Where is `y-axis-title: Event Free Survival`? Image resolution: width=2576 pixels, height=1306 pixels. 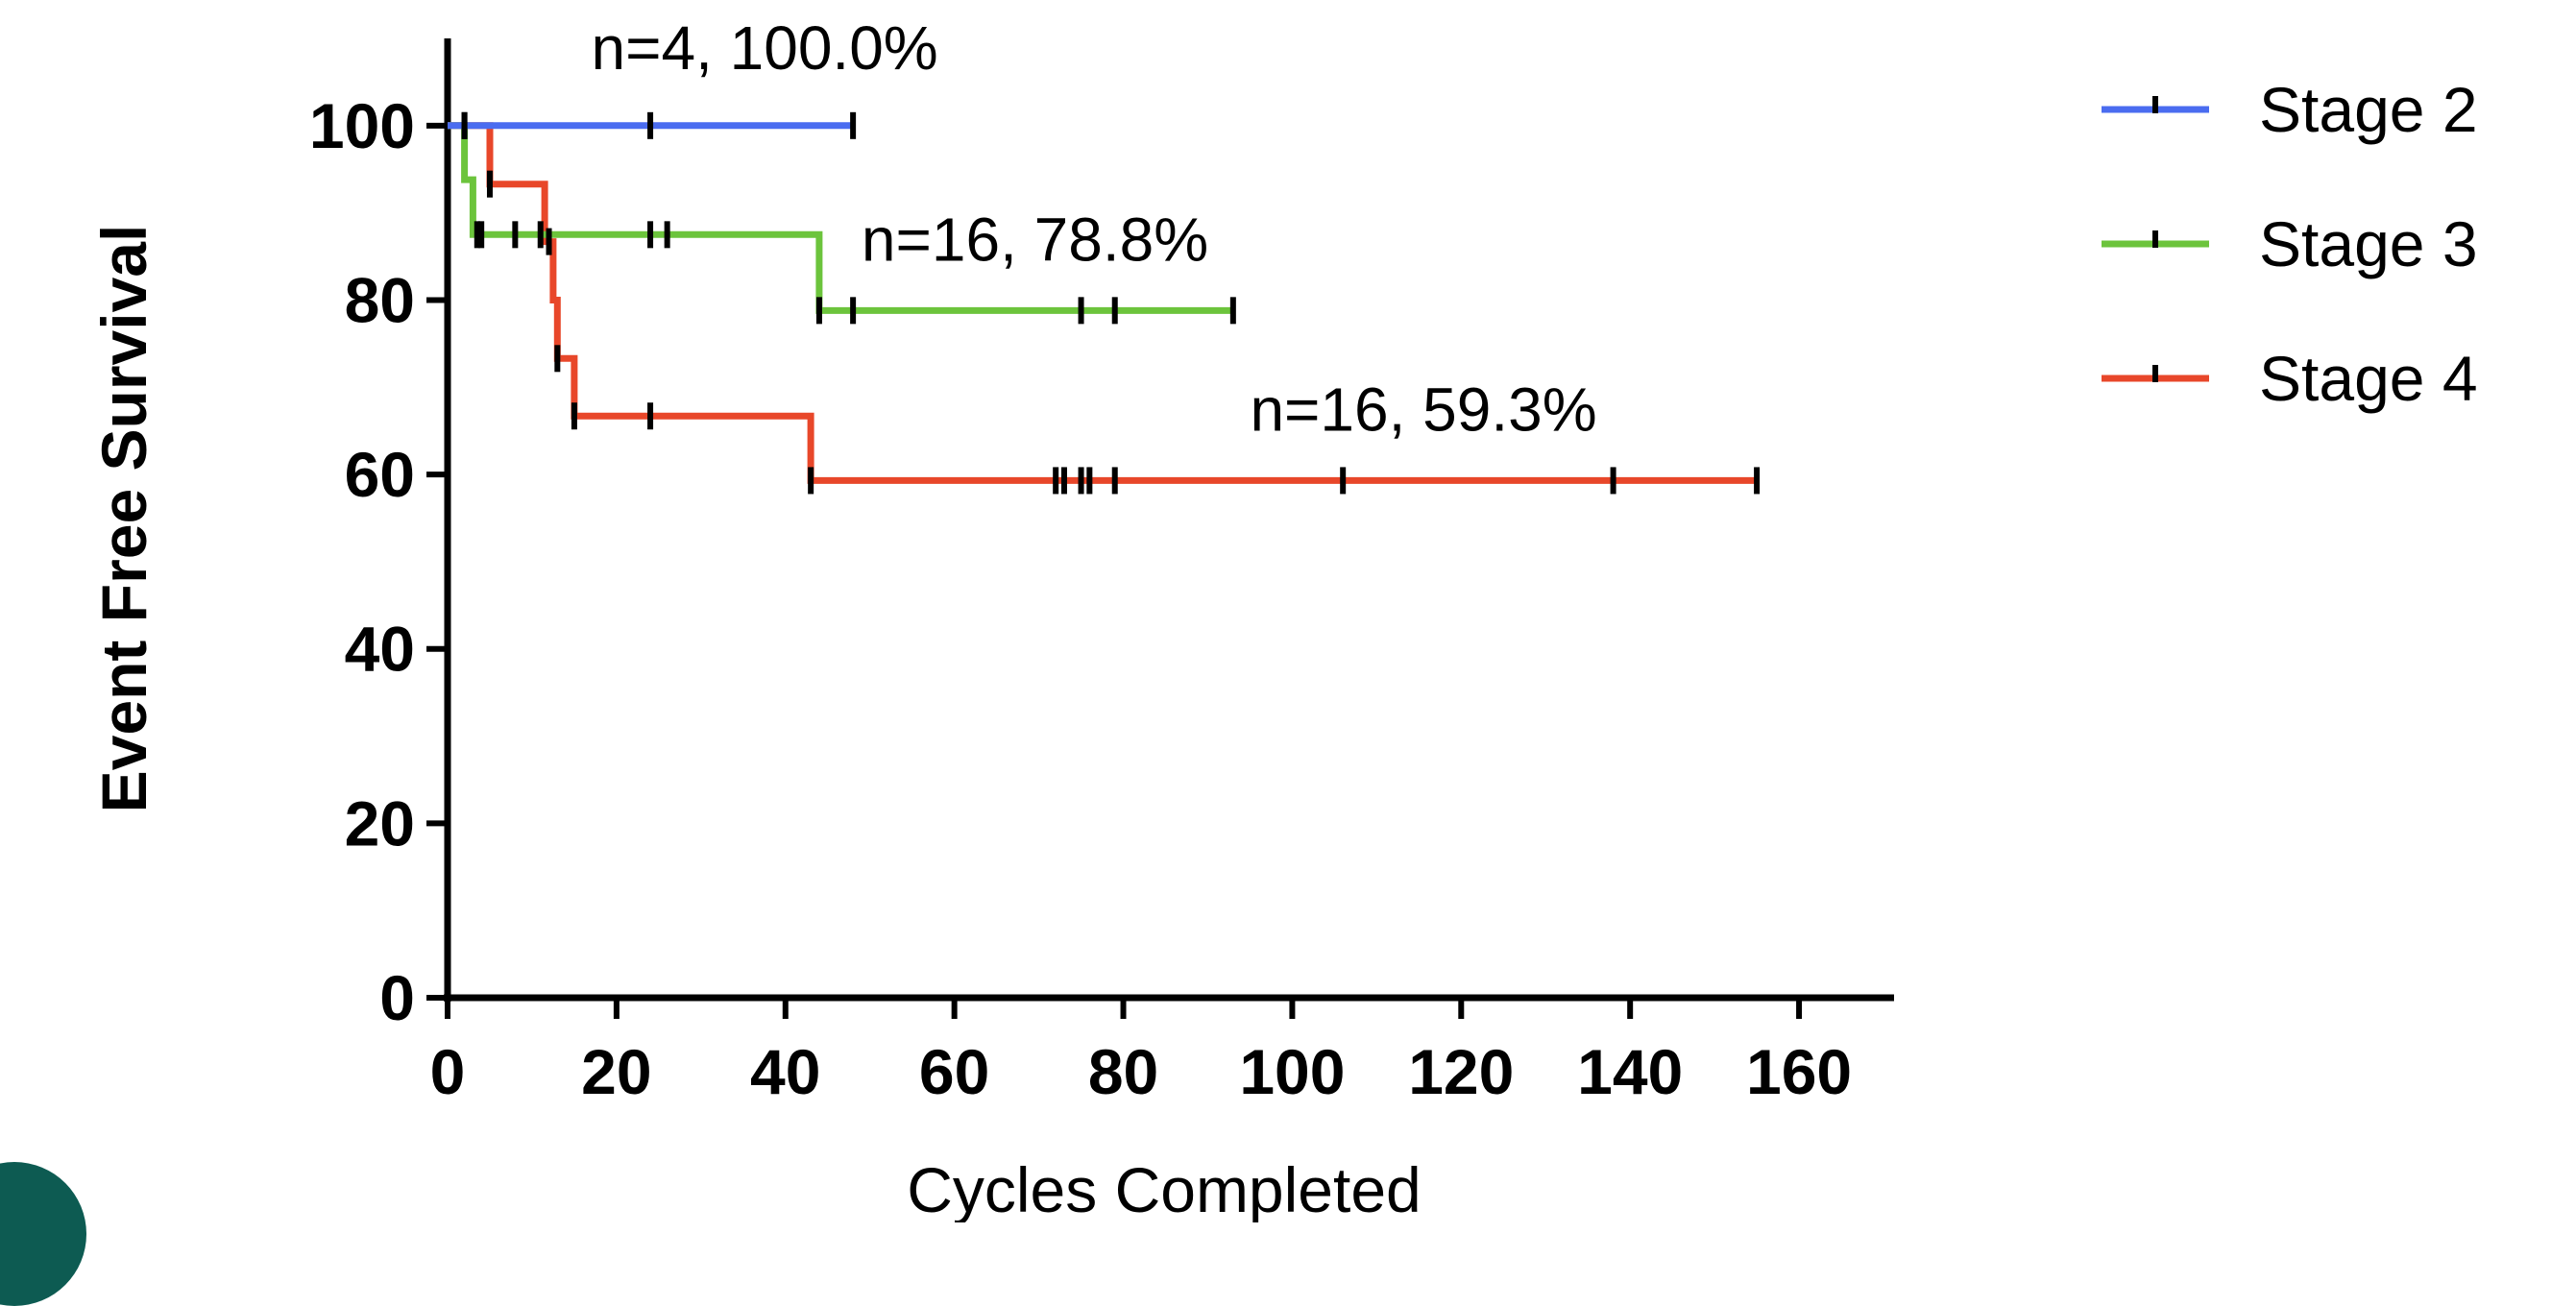
y-axis-title: Event Free Survival is located at coordinates (124, 519).